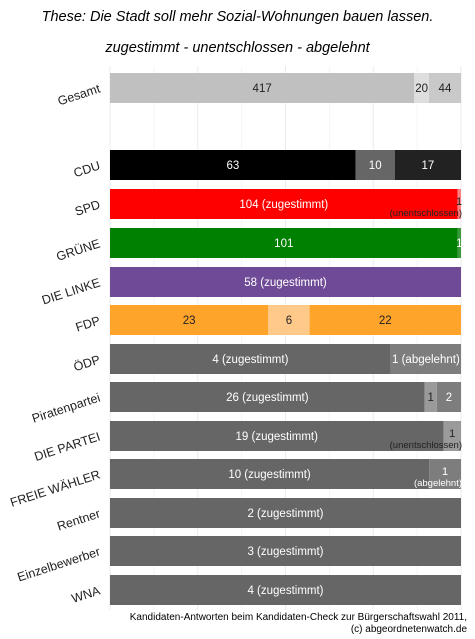  I want to click on category-label: FDP, so click(88, 324).